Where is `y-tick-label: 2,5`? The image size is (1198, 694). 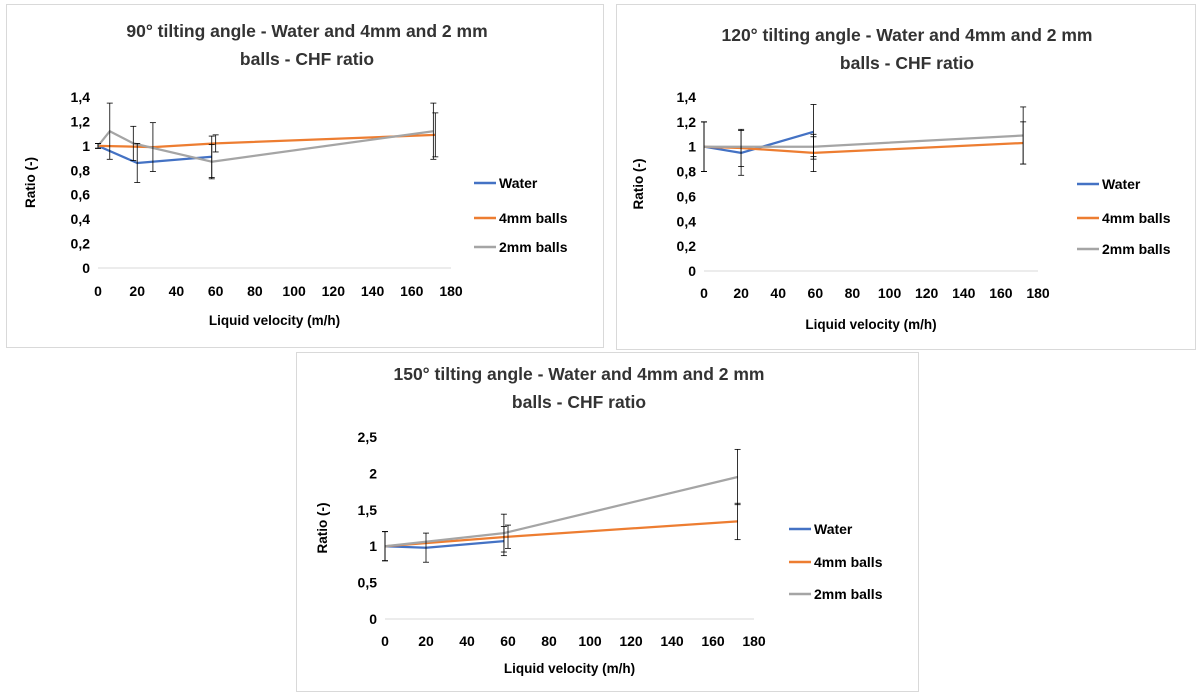 y-tick-label: 2,5 is located at coordinates (368, 437).